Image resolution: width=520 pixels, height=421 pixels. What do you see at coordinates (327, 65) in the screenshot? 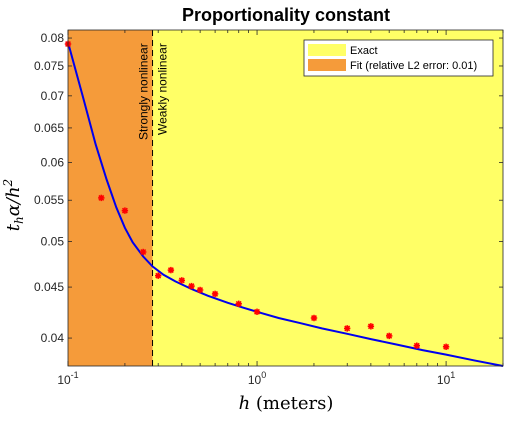
I see `legend-swatch-fit` at bounding box center [327, 65].